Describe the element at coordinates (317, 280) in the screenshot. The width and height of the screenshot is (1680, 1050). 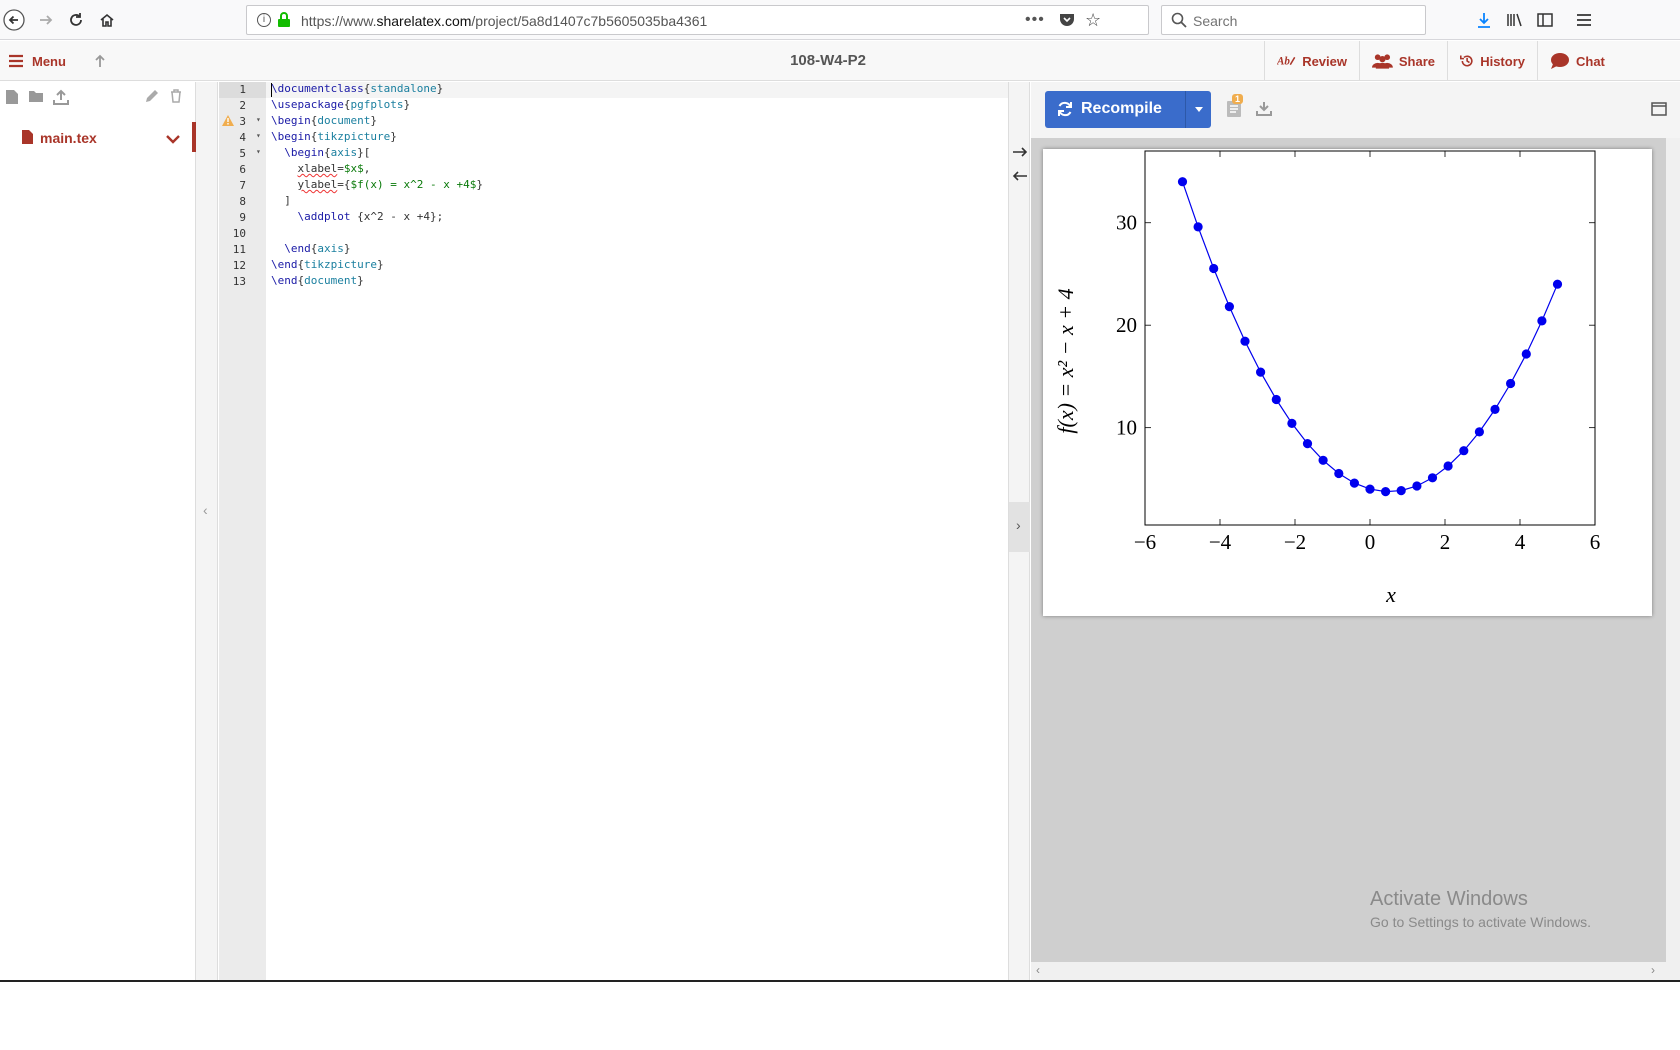
I see `code-line: \end{document}` at that location.